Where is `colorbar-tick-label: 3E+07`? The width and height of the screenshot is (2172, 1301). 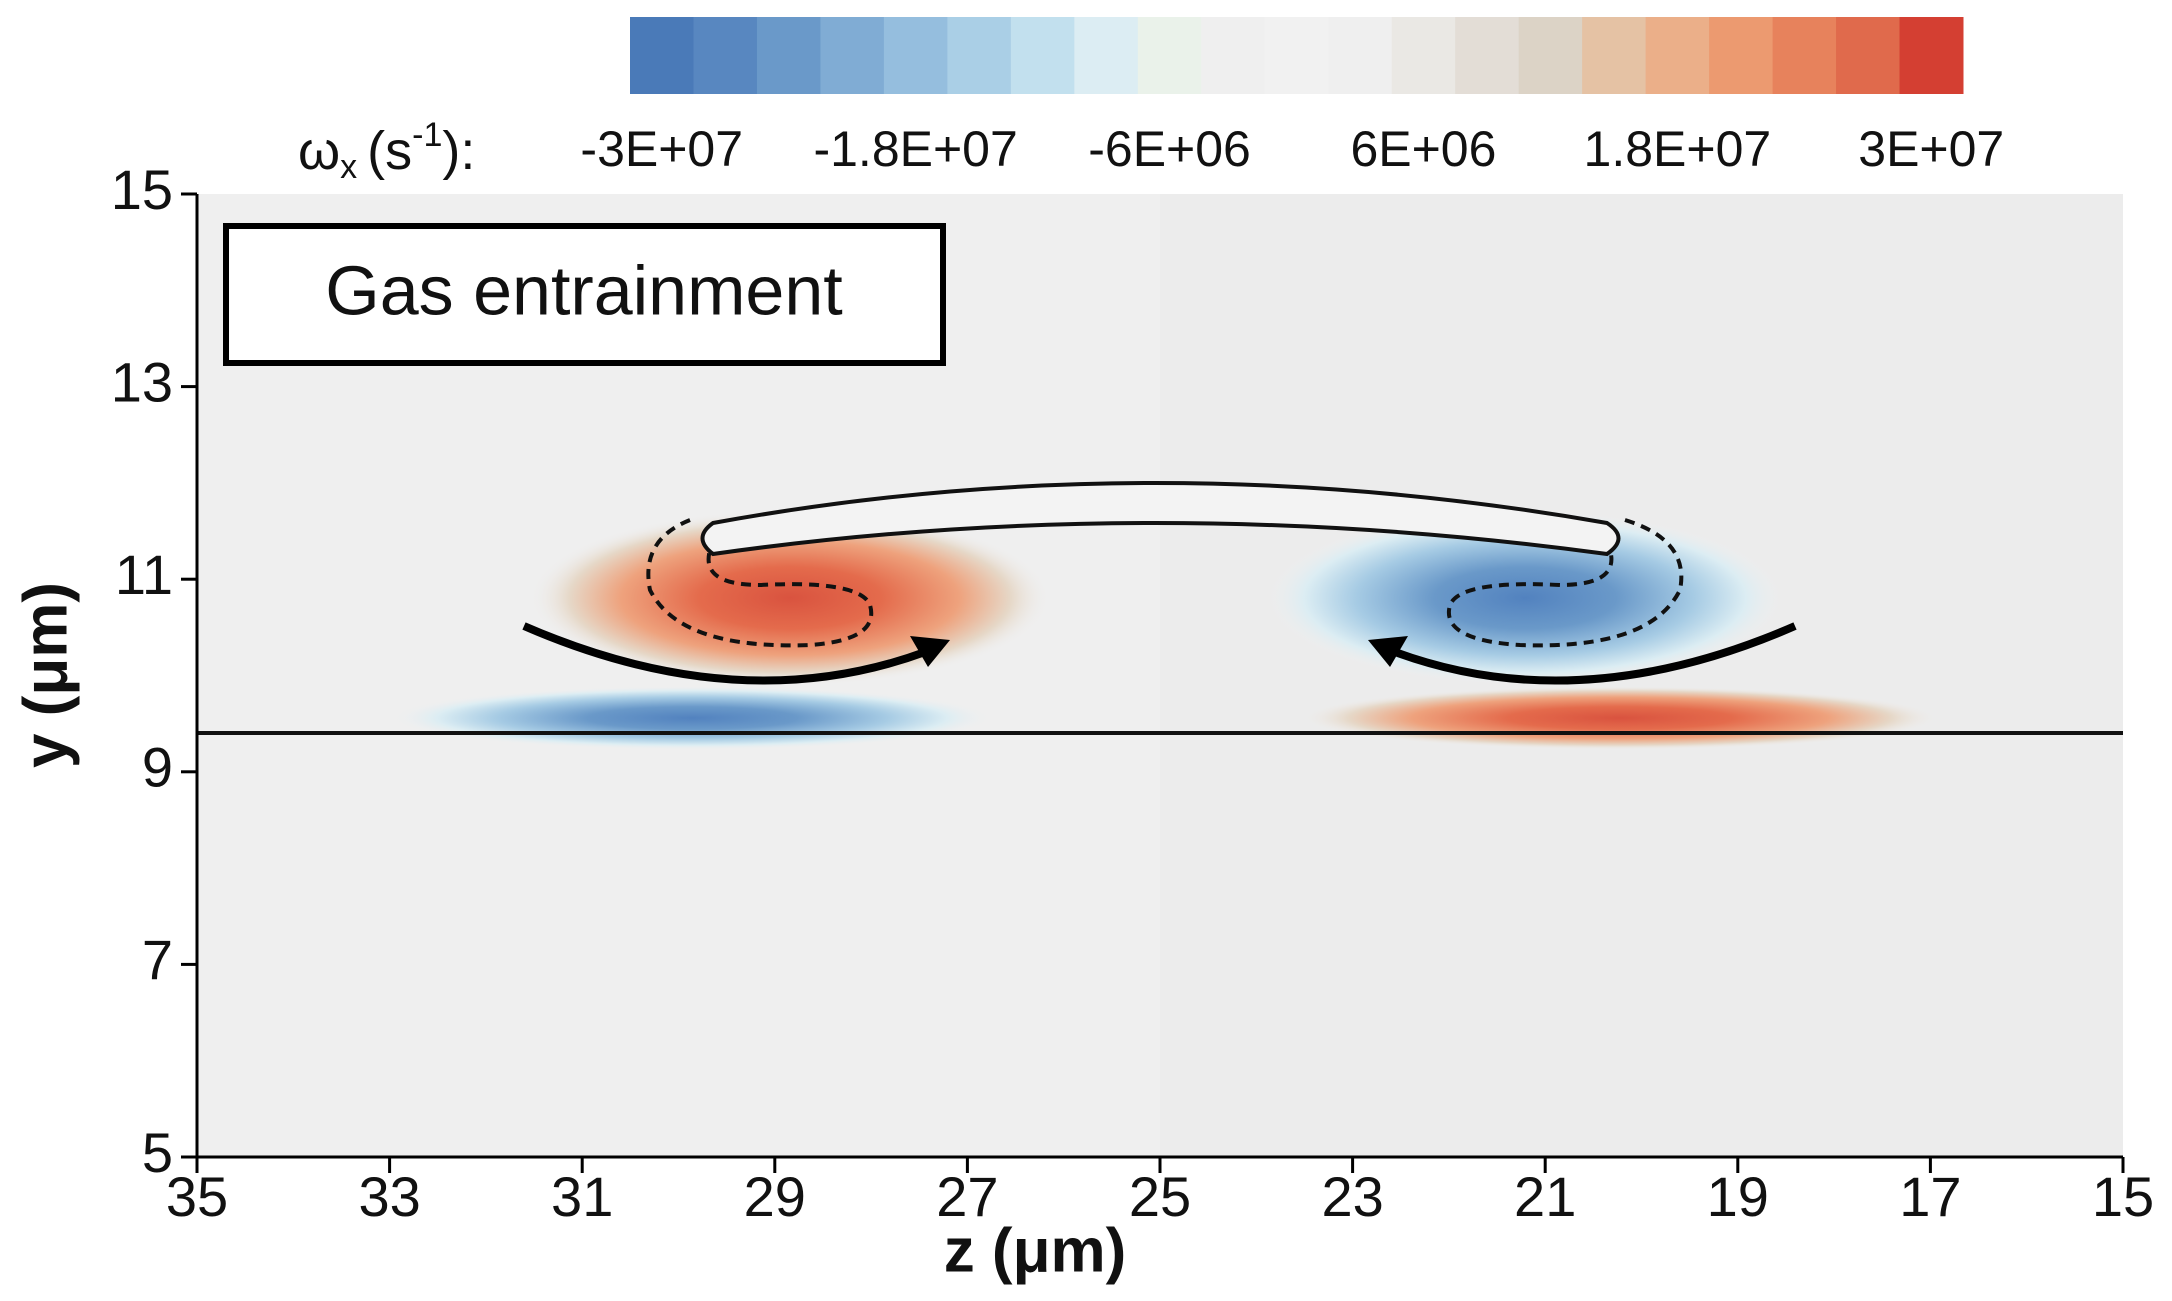 colorbar-tick-label: 3E+07 is located at coordinates (1931, 149).